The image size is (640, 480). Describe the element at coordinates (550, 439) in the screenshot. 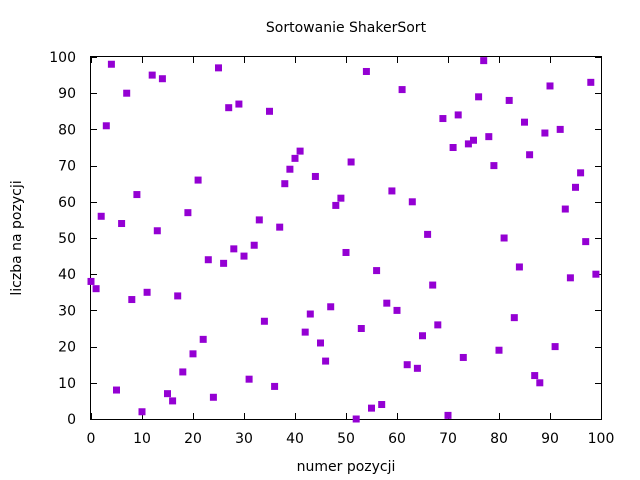

I see `x-tick-label: 90` at that location.